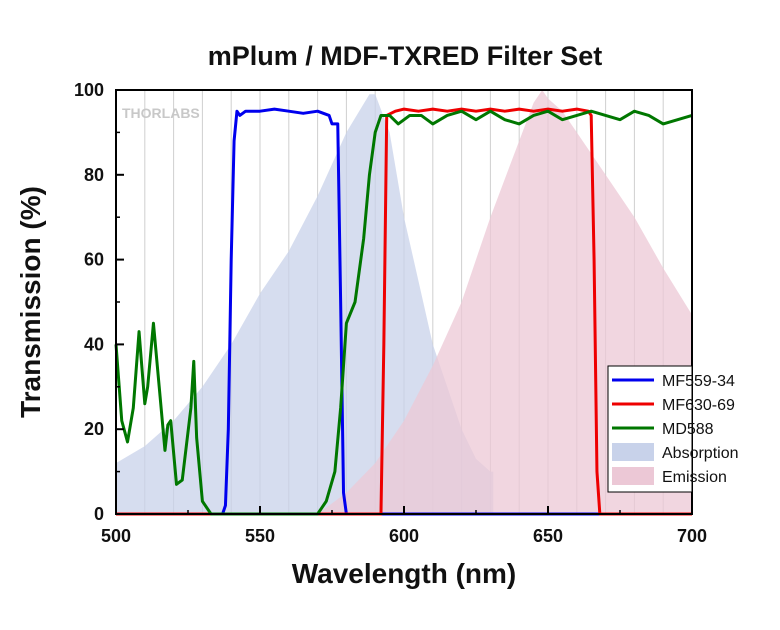 This screenshot has width=780, height=630. I want to click on x-tick-label: 600, so click(404, 536).